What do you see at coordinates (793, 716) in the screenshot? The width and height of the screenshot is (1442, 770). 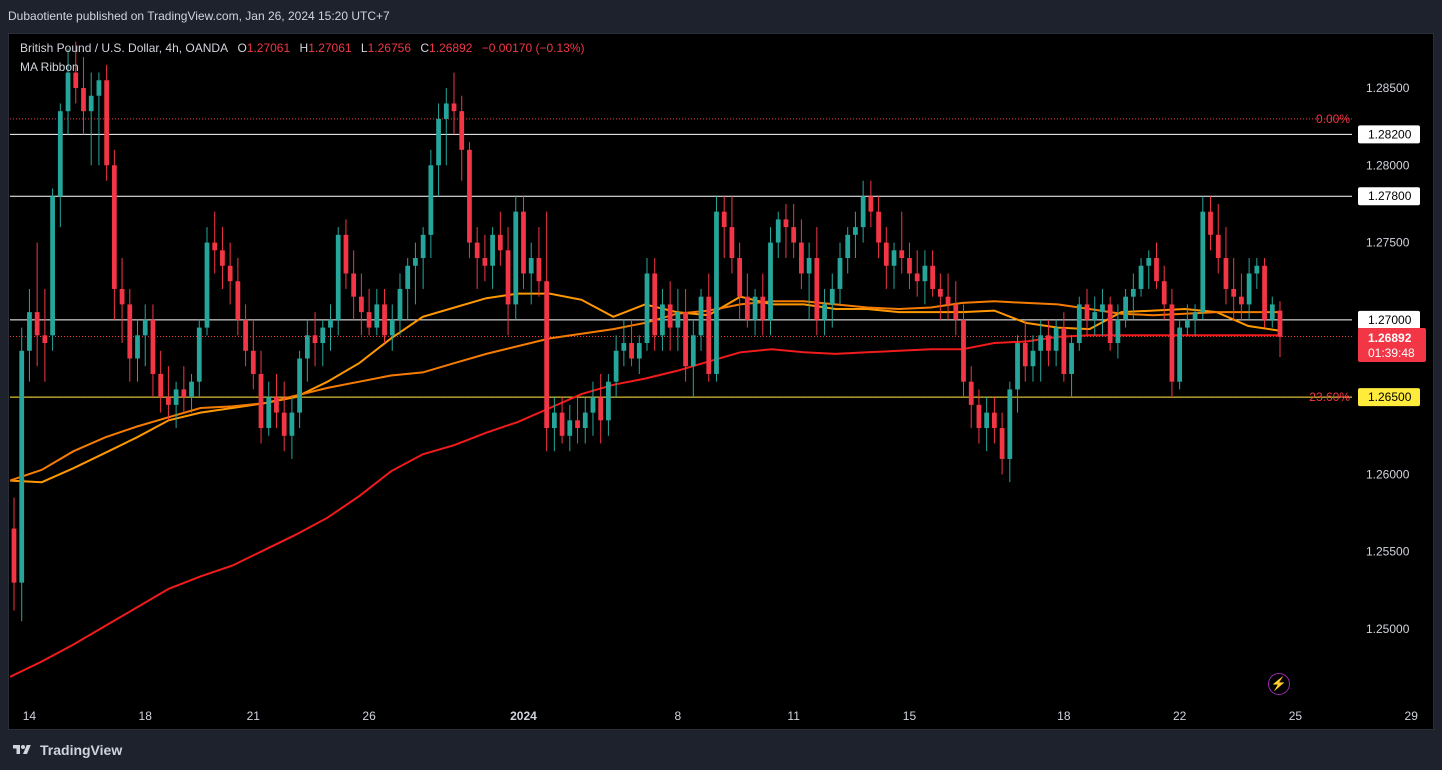 I see `x-tick-label: 11` at bounding box center [793, 716].